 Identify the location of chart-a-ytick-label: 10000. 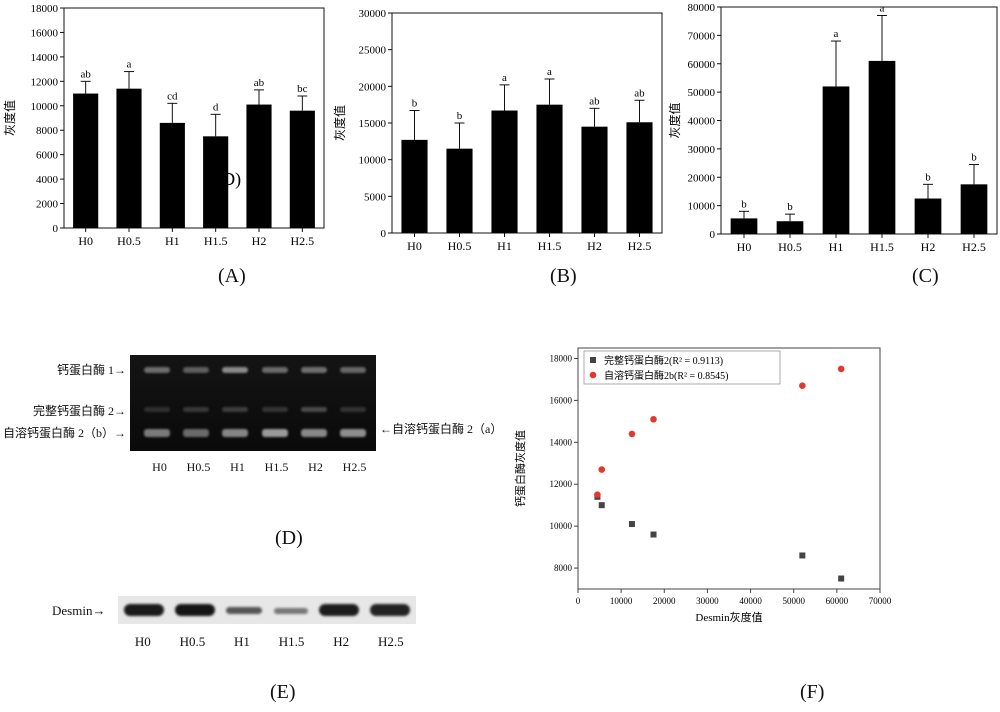
(45, 107).